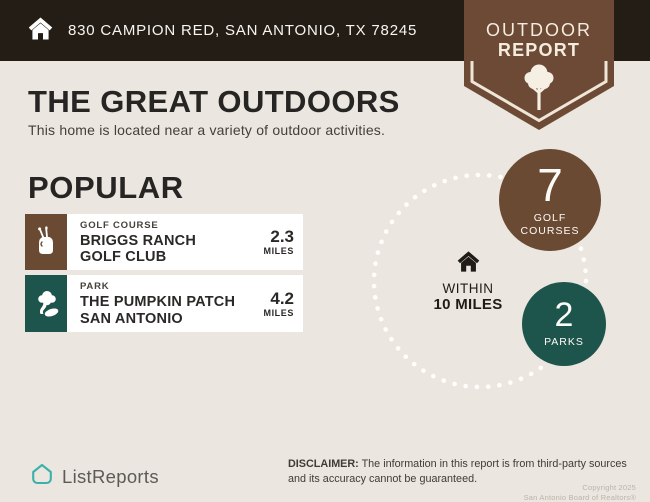 This screenshot has height=502, width=650. Describe the element at coordinates (539, 89) in the screenshot. I see `tree-icon` at that location.